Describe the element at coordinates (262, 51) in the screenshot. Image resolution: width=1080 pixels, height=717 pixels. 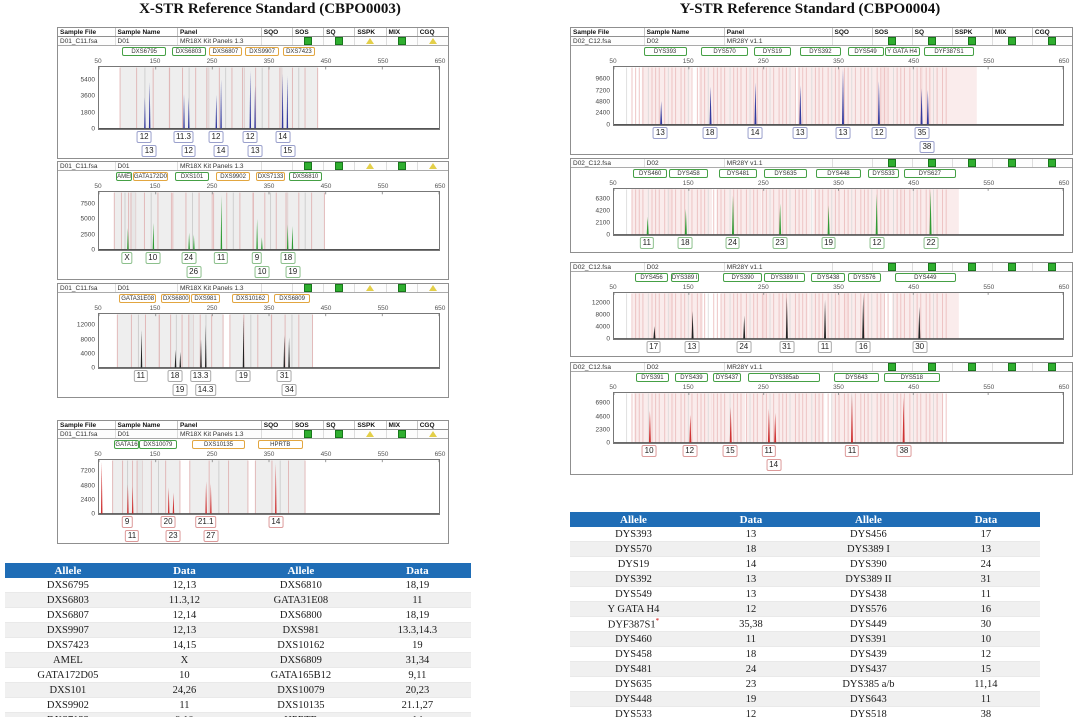
I see `marker-label: DXS9907` at that location.